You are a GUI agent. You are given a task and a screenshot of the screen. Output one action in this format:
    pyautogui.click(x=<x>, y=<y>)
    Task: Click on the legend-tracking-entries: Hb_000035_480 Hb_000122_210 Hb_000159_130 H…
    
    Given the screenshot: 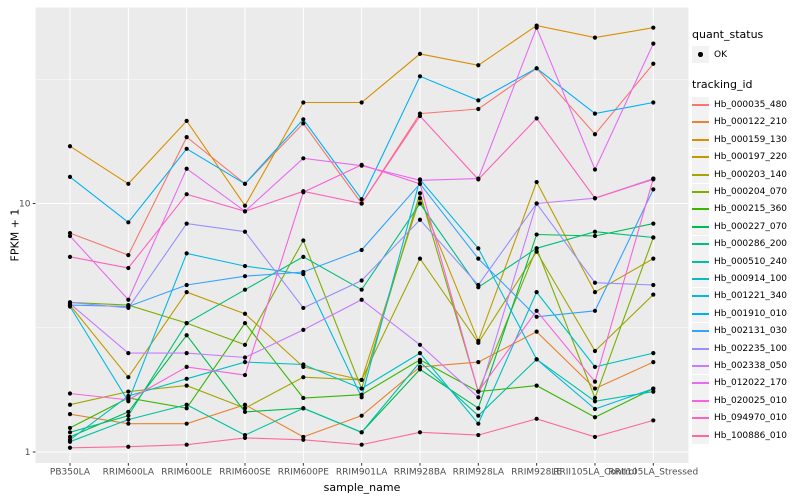 What is the action you would take?
    pyautogui.click(x=745, y=270)
    